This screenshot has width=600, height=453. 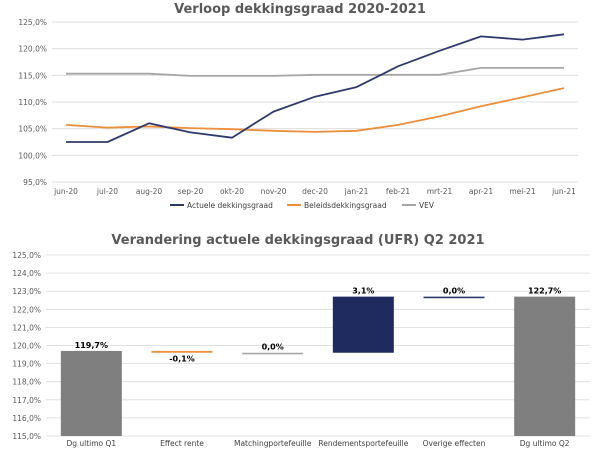 What do you see at coordinates (26, 418) in the screenshot?
I see `waterfall-chart-y-tick-label: 116,0%` at bounding box center [26, 418].